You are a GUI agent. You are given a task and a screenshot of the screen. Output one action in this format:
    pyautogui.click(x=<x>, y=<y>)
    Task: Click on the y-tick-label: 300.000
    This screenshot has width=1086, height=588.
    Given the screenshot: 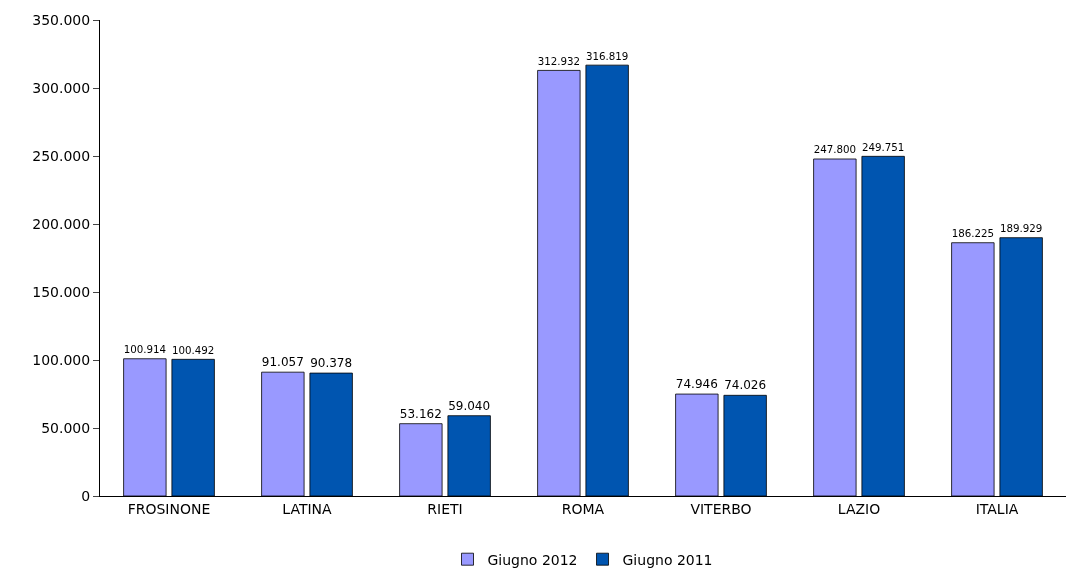 What is the action you would take?
    pyautogui.click(x=61, y=87)
    